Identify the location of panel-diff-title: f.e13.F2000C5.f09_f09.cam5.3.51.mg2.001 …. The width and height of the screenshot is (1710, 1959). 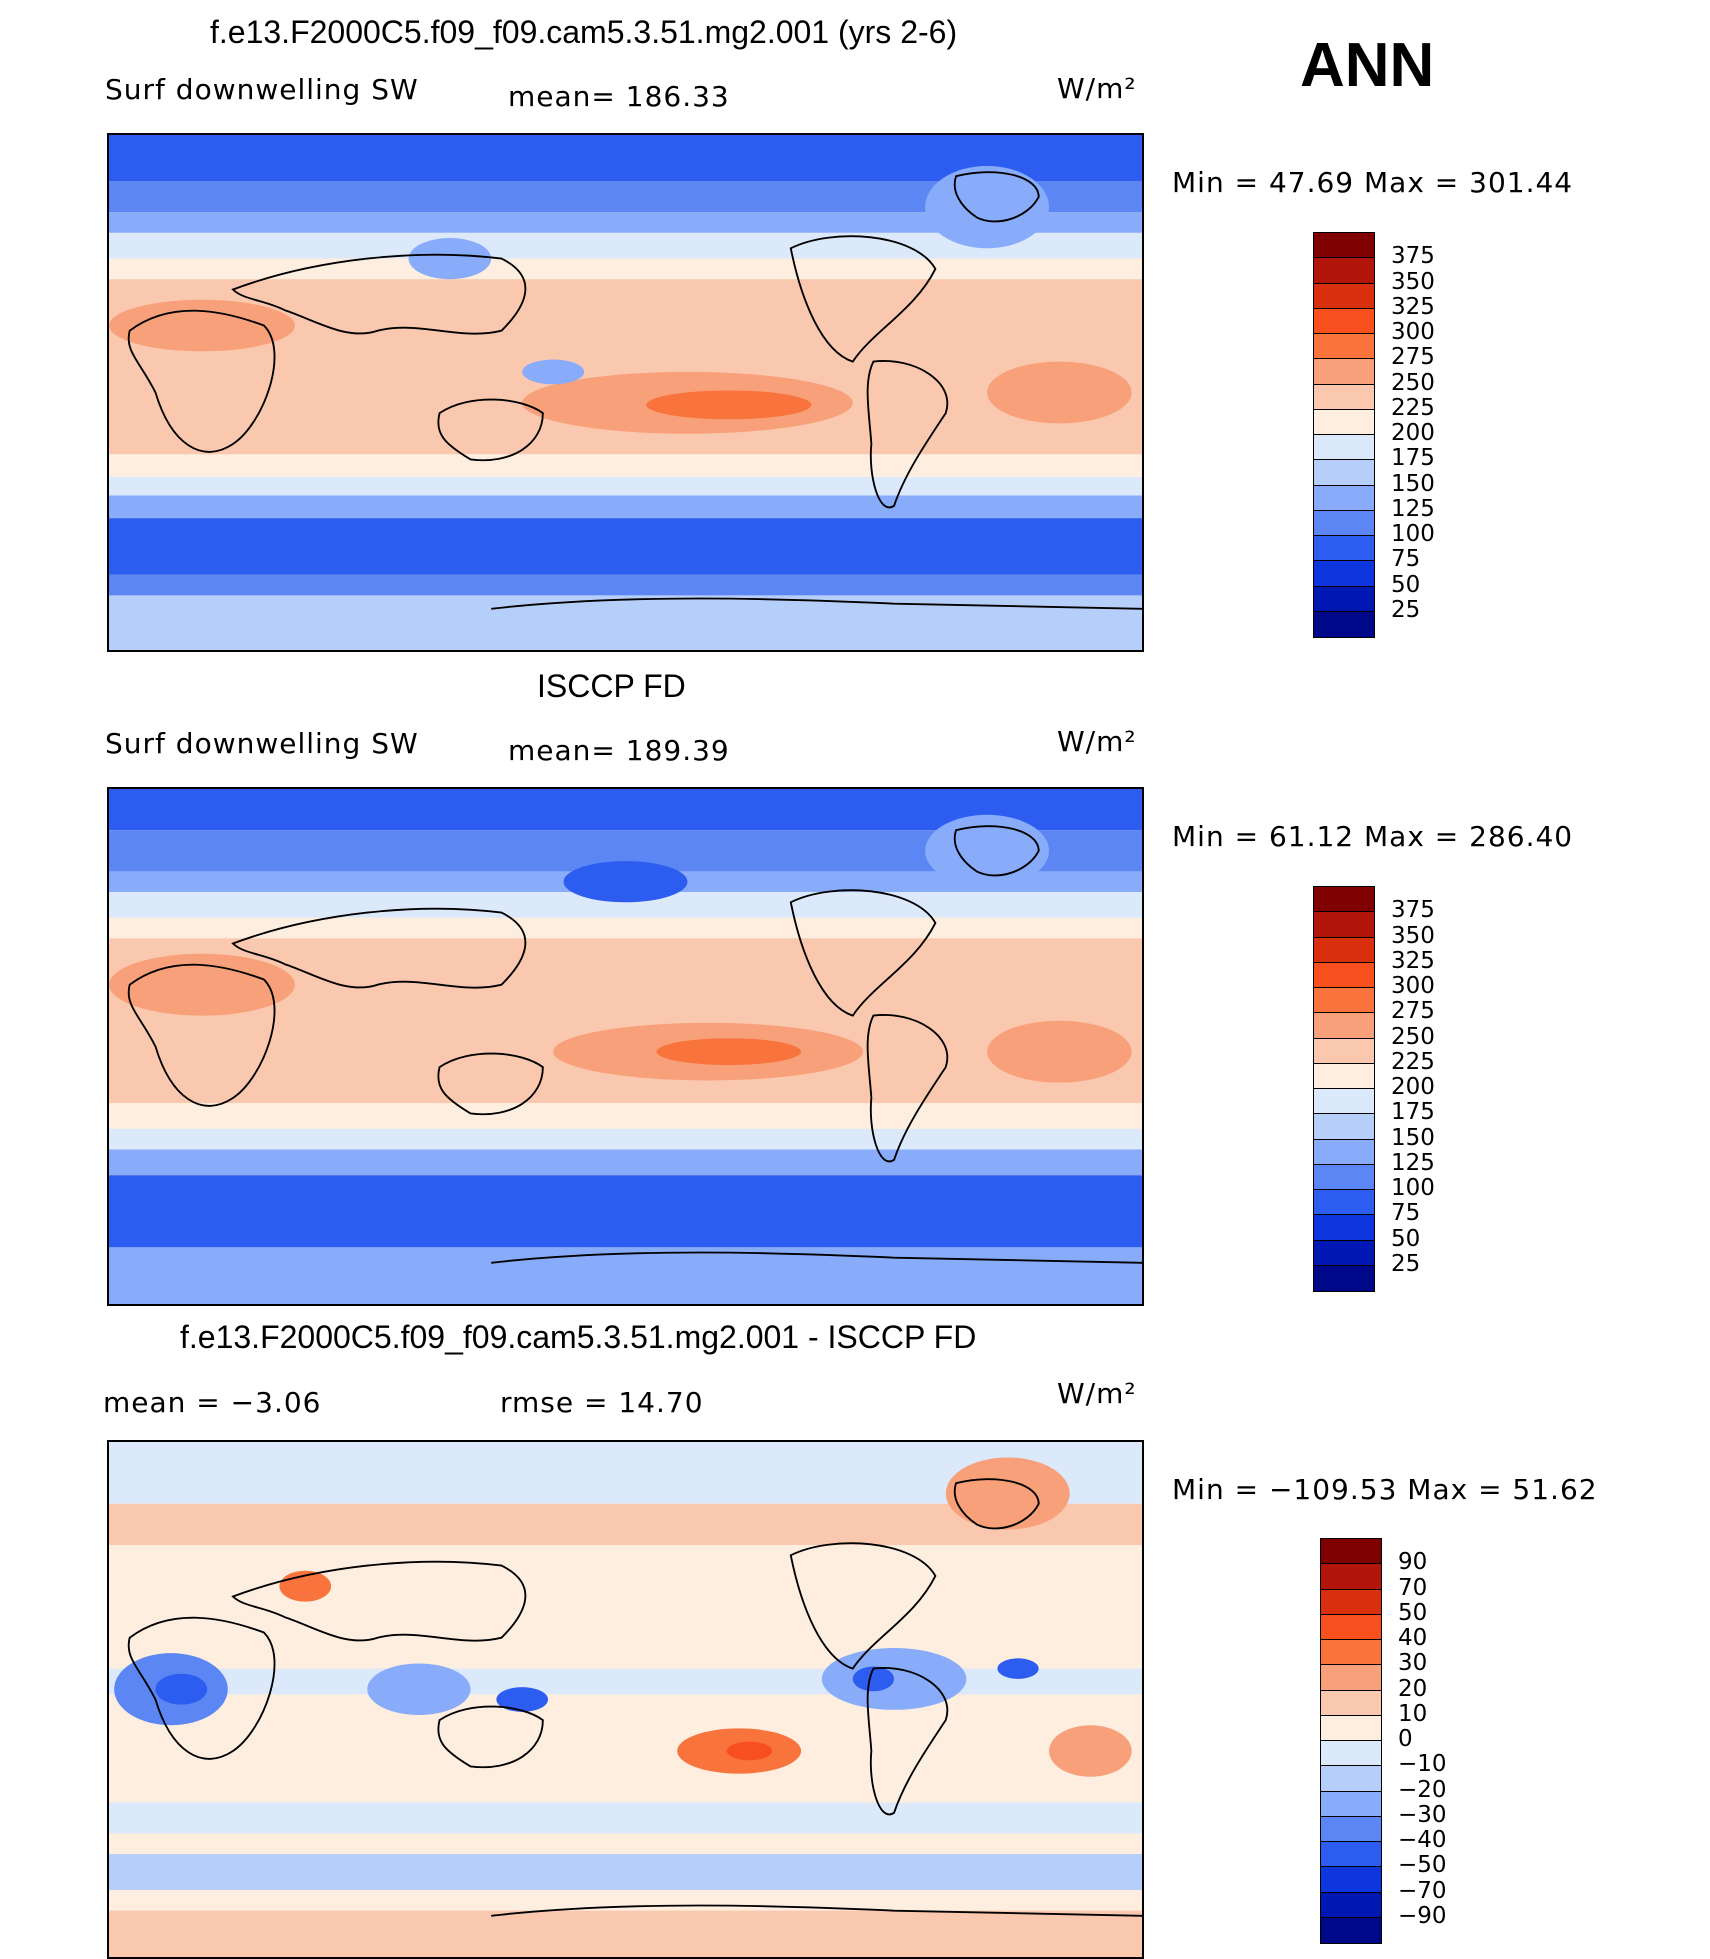
(578, 1337).